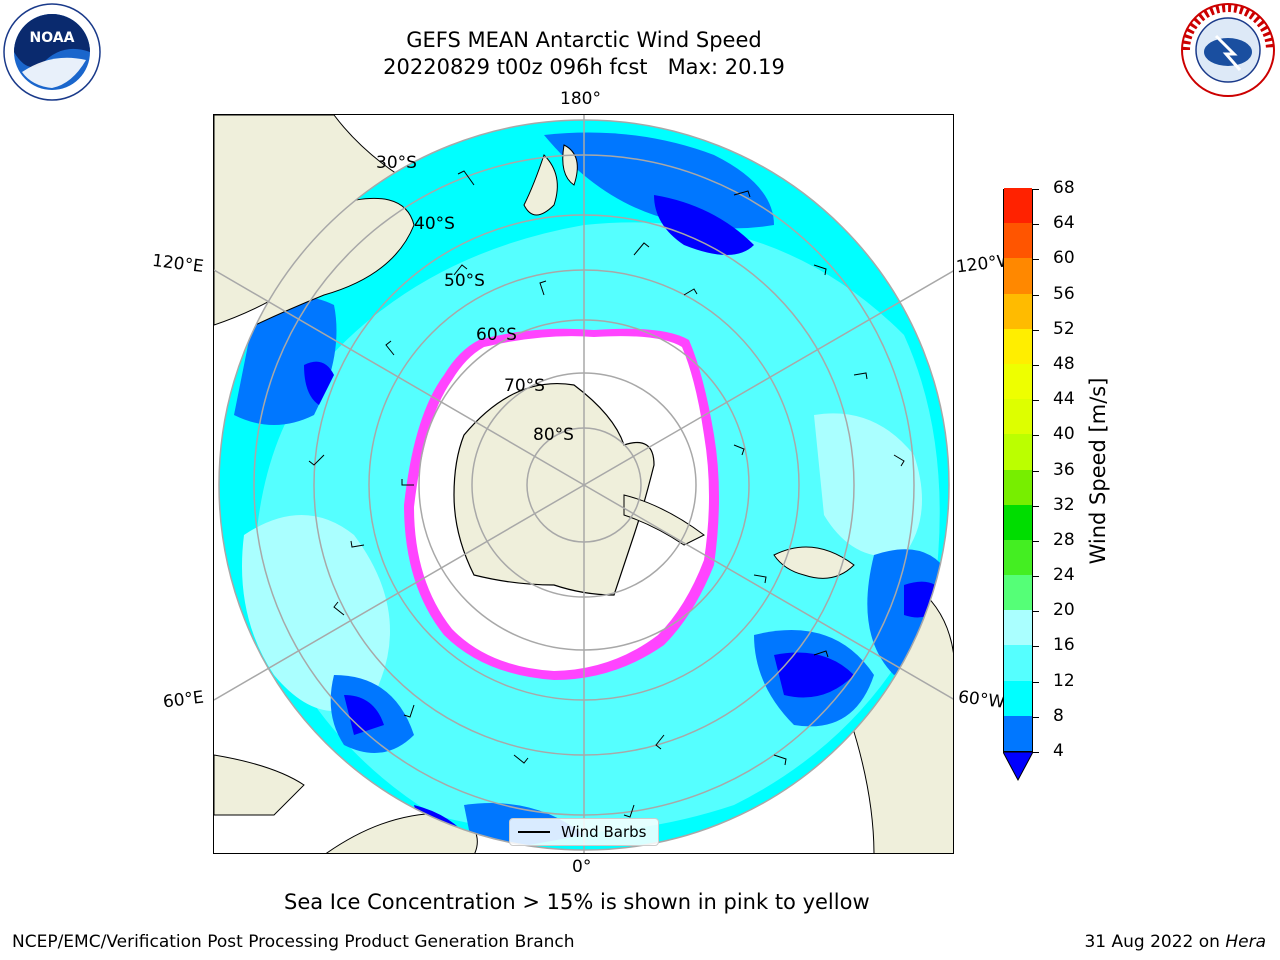 This screenshot has height=960, width=1280. What do you see at coordinates (1064, 645) in the screenshot?
I see `colorbar-tick-label: 16` at bounding box center [1064, 645].